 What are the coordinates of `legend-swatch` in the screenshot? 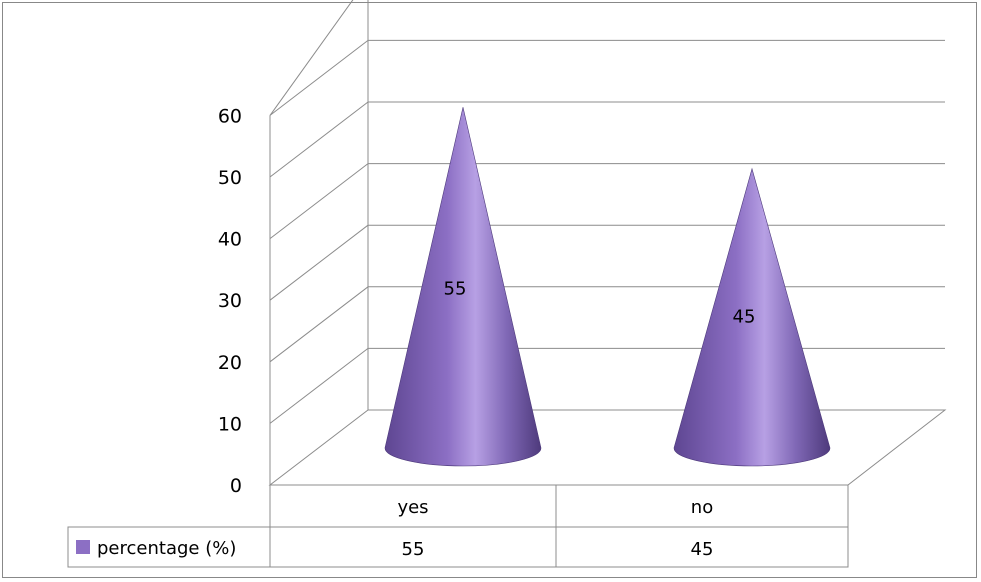 It's located at (83, 547).